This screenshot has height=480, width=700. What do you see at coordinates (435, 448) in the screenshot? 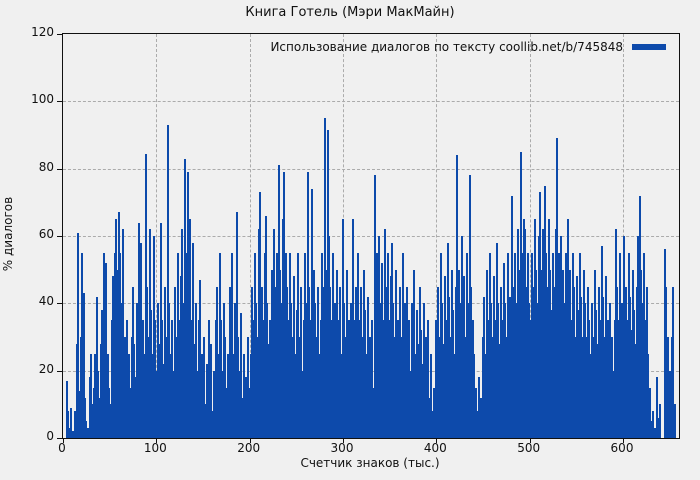
I see `x-tick-label: 400` at bounding box center [435, 448].